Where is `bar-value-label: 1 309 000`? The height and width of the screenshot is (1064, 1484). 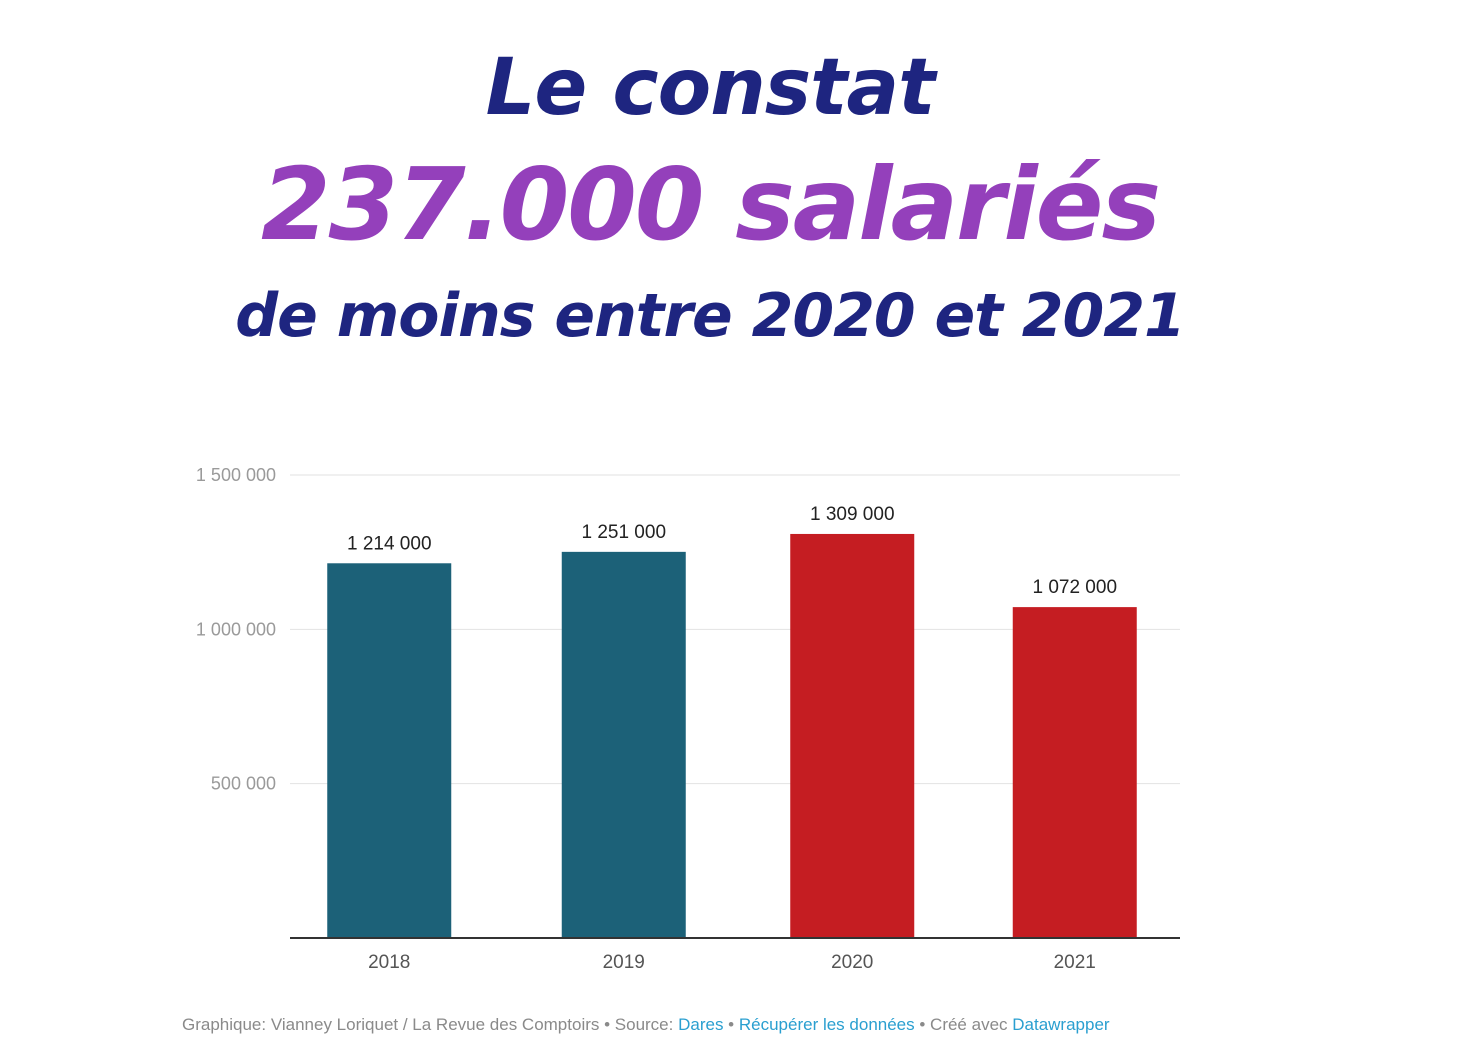 bar-value-label: 1 309 000 is located at coordinates (852, 514).